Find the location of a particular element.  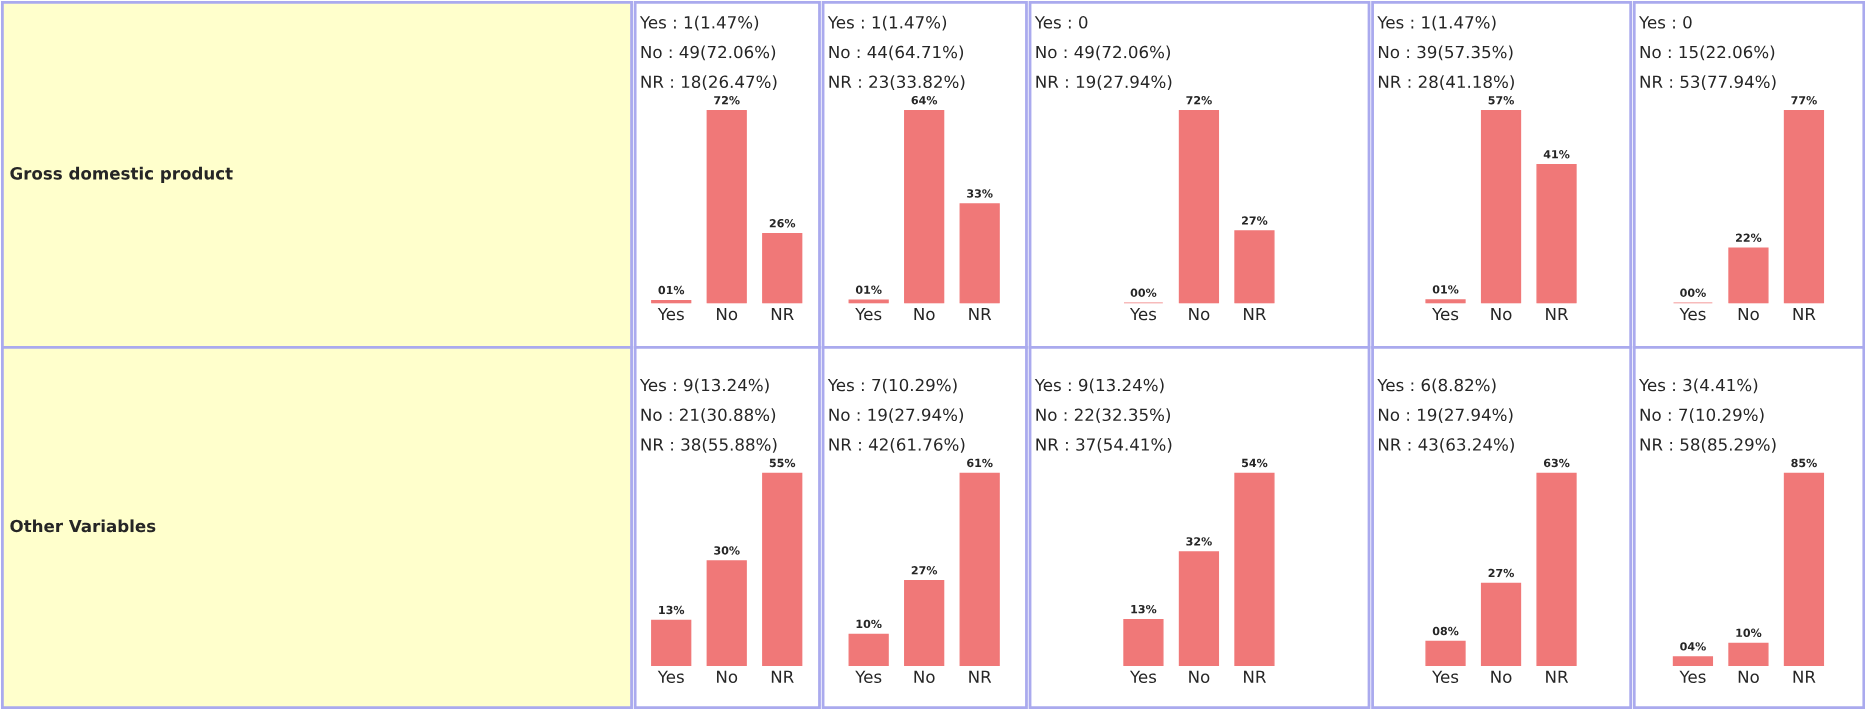

text: NR : 23(33.82%) is located at coordinates (897, 83).